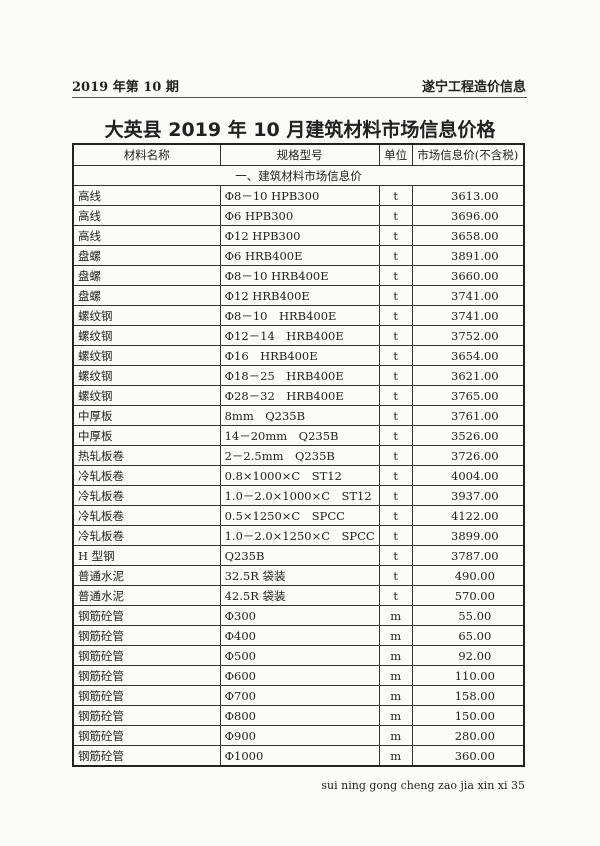 This screenshot has height=846, width=600. Describe the element at coordinates (468, 555) in the screenshot. I see `price-cell: 3787.00` at that location.